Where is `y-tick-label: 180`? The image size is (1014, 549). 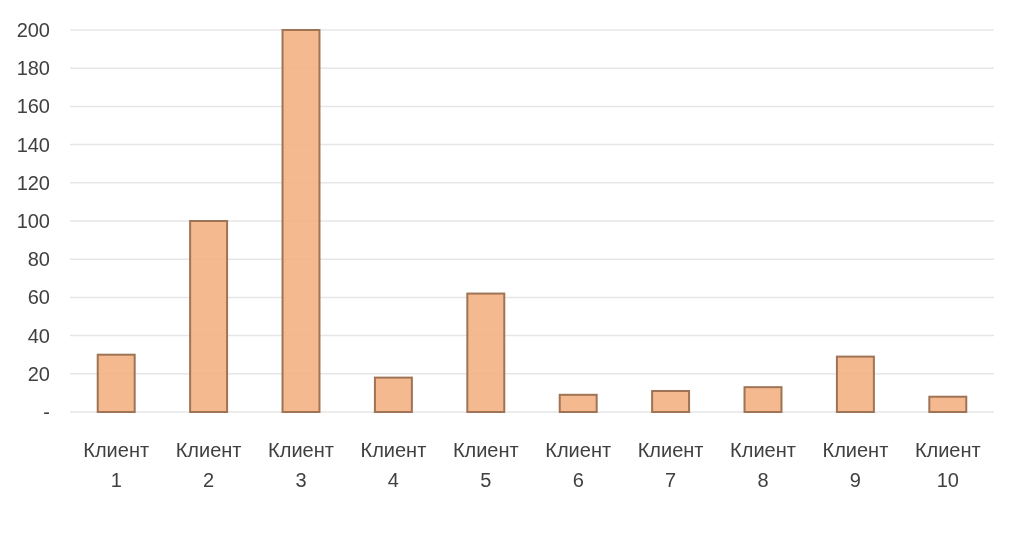
y-tick-label: 180 is located at coordinates (33, 68).